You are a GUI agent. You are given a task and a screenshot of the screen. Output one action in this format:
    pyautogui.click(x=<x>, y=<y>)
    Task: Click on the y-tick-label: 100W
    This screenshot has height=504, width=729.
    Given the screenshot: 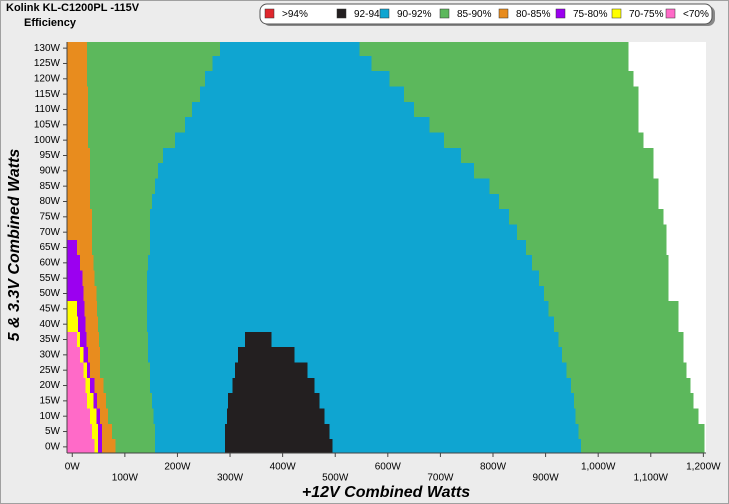 What is the action you would take?
    pyautogui.click(x=47, y=140)
    